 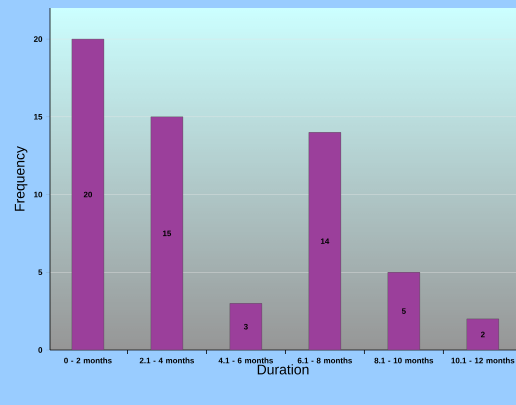 I want to click on x-axis-title: Duration, so click(x=283, y=369).